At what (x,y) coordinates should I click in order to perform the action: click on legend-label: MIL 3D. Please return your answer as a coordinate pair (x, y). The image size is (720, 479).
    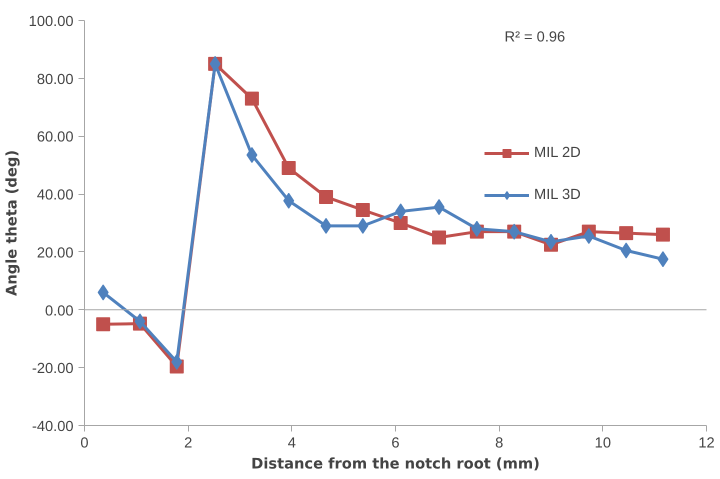
    Looking at the image, I should click on (557, 195).